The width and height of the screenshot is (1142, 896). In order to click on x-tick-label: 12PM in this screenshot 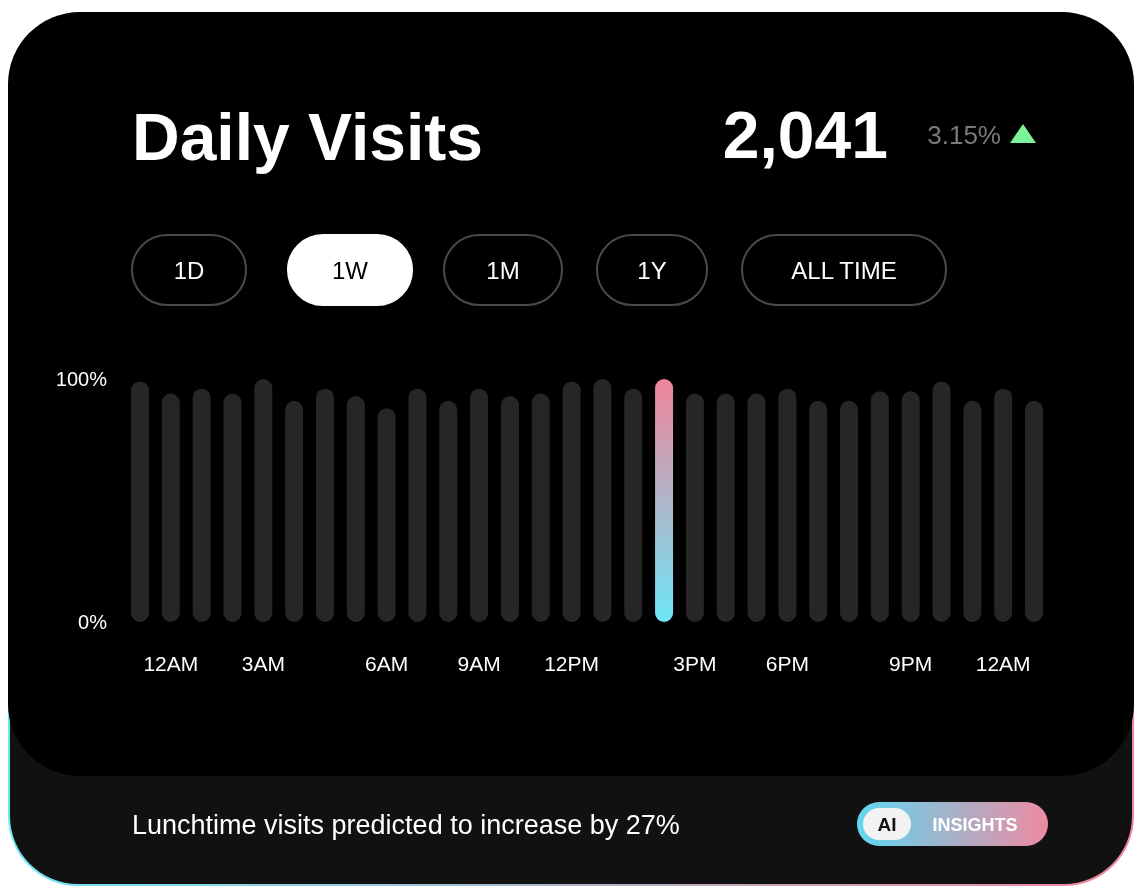, I will do `click(572, 663)`.